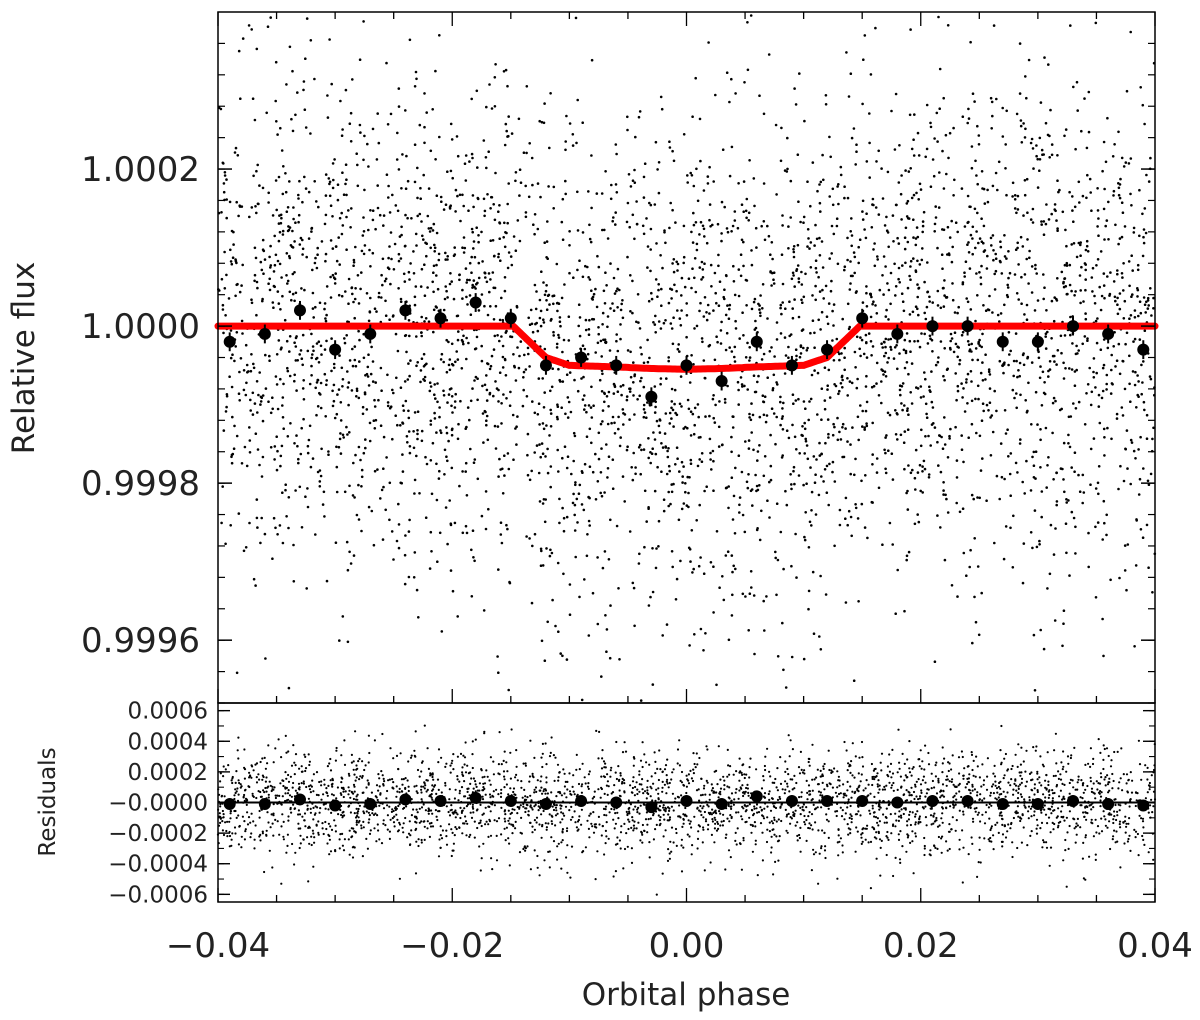 This screenshot has height=1020, width=1200. What do you see at coordinates (299, 310) in the screenshot?
I see `binned-point` at bounding box center [299, 310].